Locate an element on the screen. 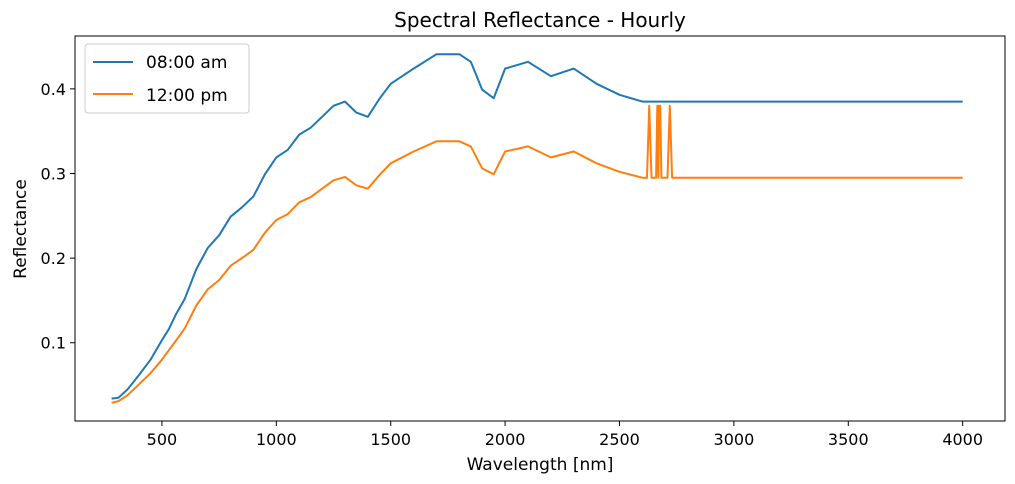  x-tick-label: 4000 is located at coordinates (962, 439).